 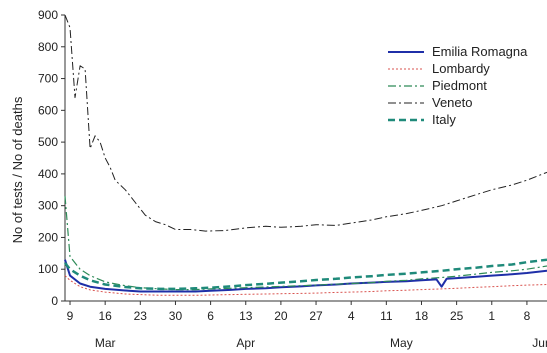 What do you see at coordinates (105, 343) in the screenshot?
I see `month-label: Mar` at bounding box center [105, 343].